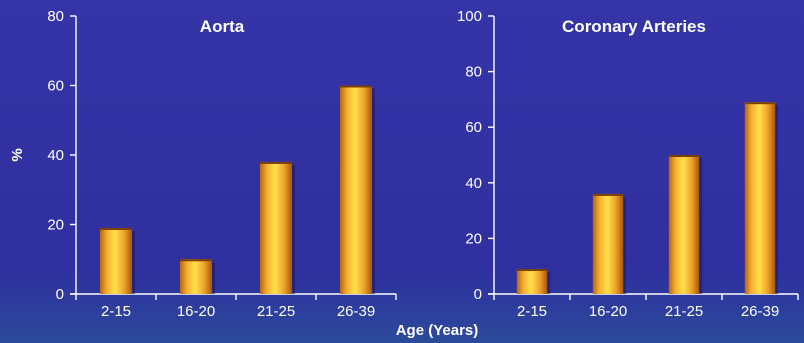 The image size is (804, 343). I want to click on y-tick-label: 100, so click(469, 16).